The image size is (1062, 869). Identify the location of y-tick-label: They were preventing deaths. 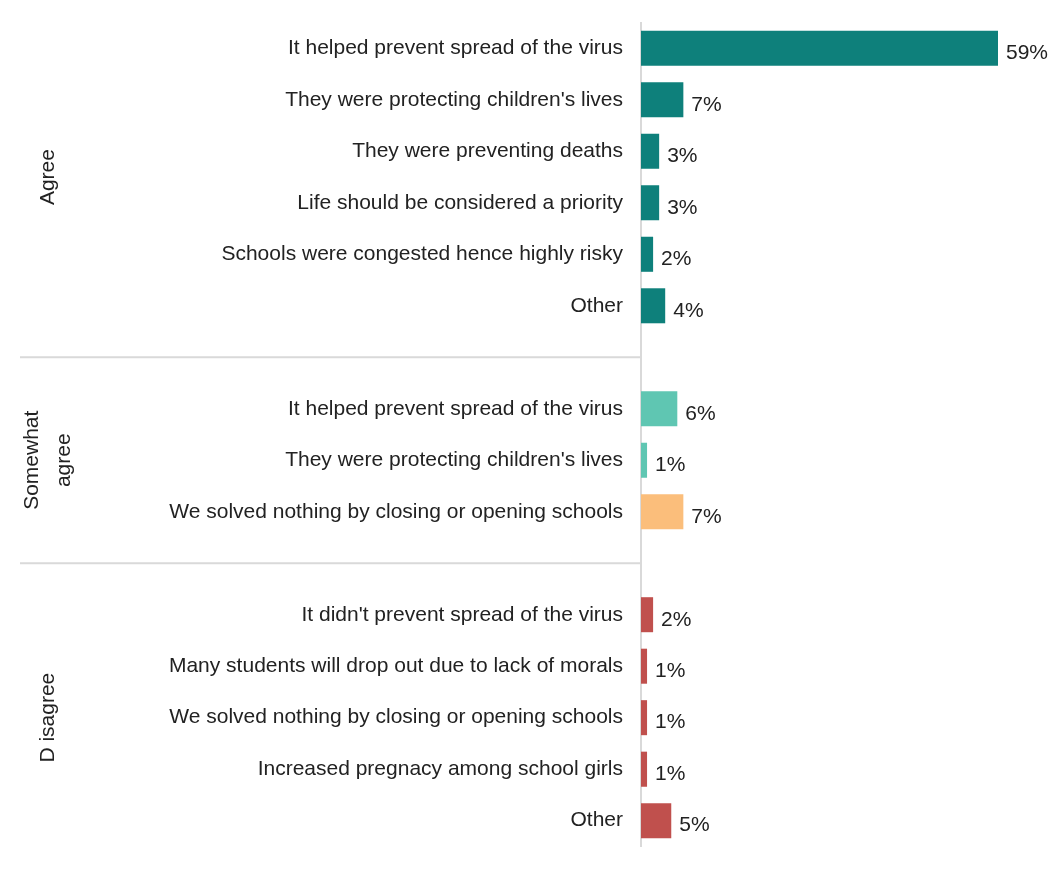
(487, 150).